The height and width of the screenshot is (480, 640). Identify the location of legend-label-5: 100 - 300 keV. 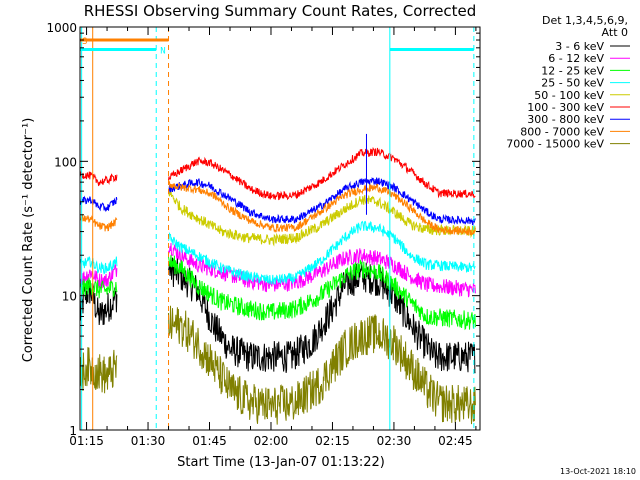
(565, 107).